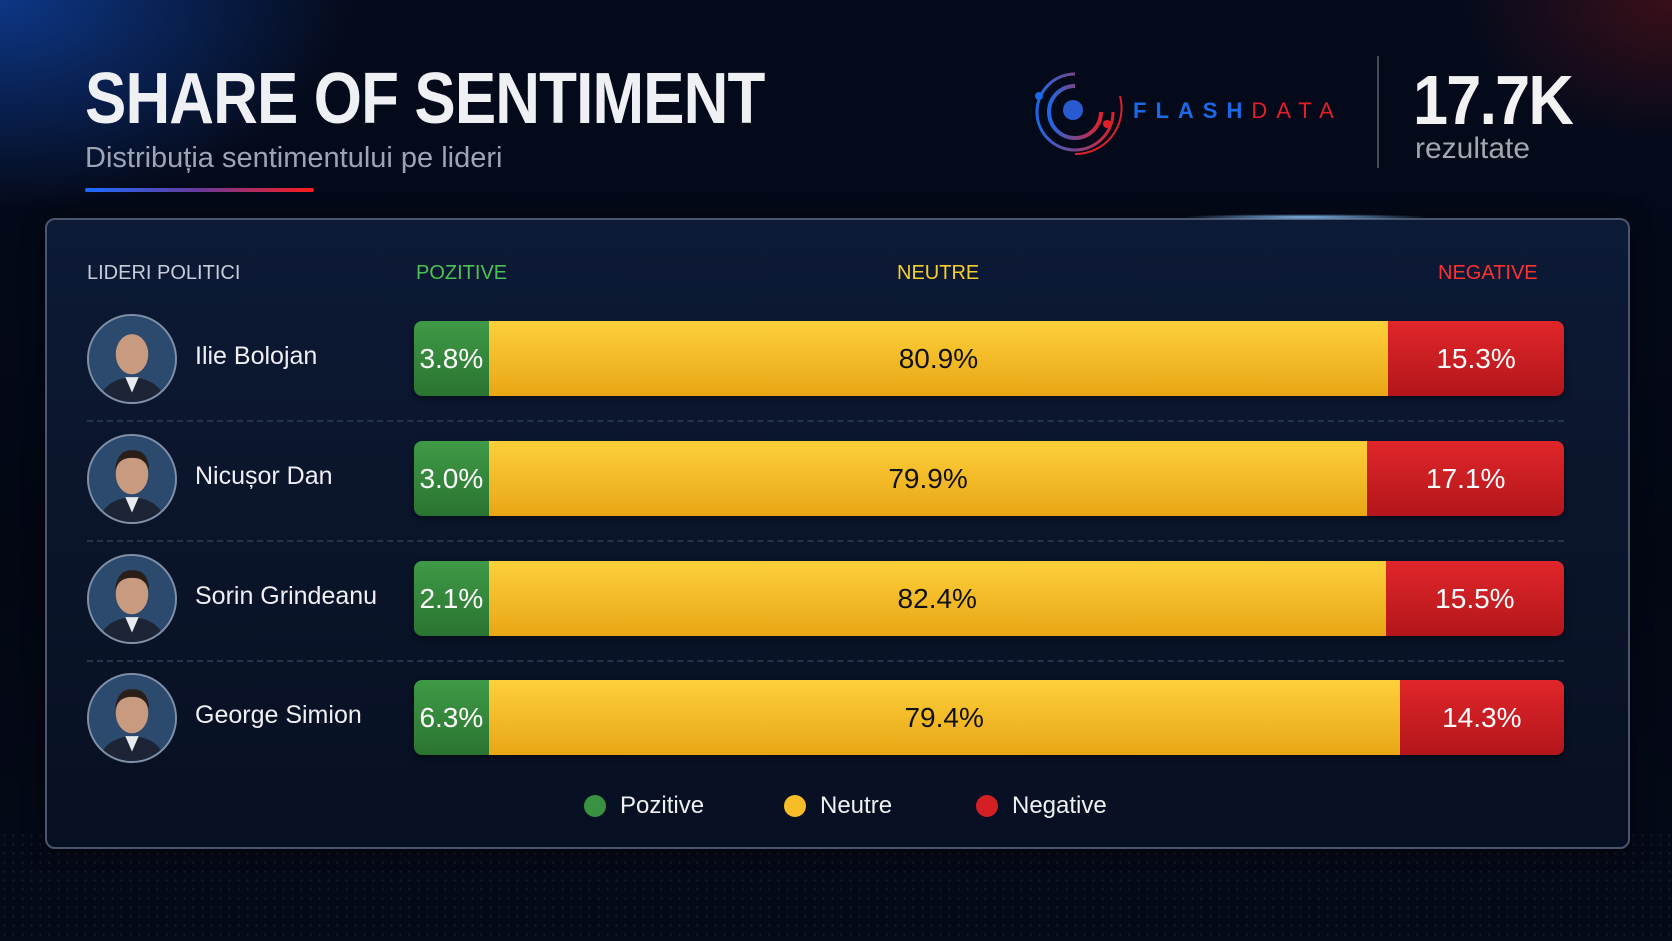 The height and width of the screenshot is (941, 1672). Describe the element at coordinates (644, 806) in the screenshot. I see `legend-positive: Pozitive` at that location.